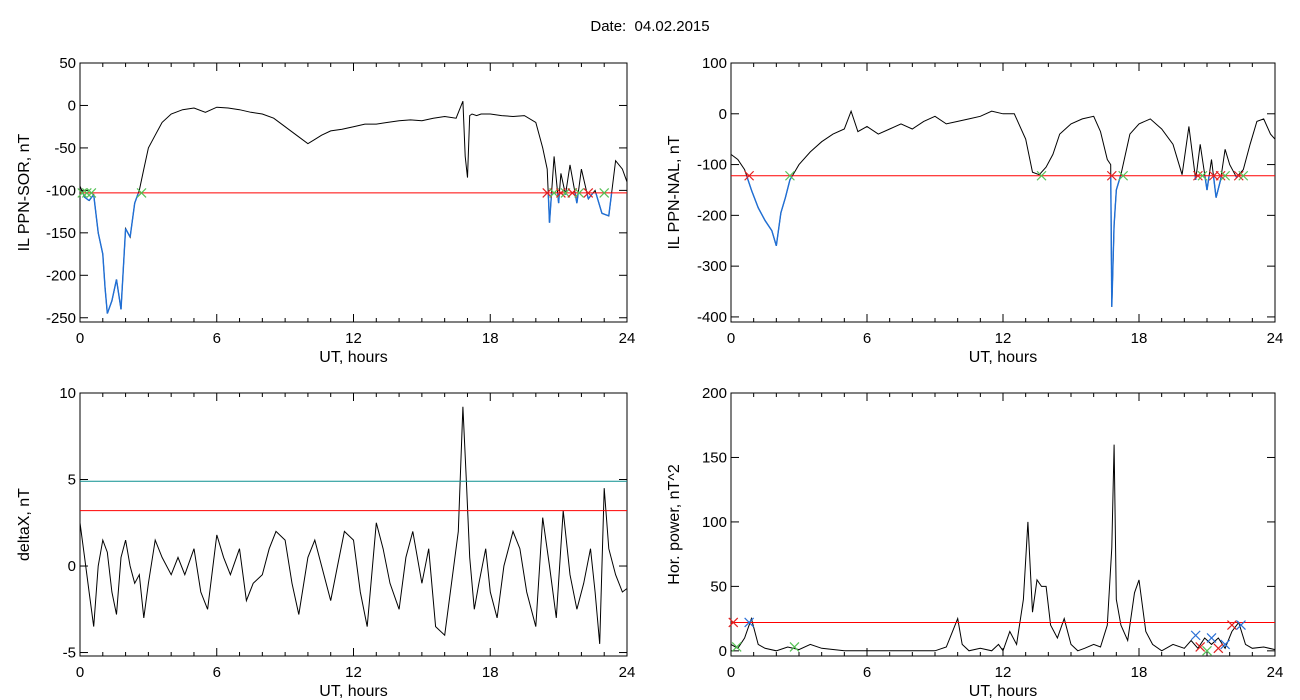  What do you see at coordinates (24, 524) in the screenshot?
I see `y-axis-label: deltaX, nT` at bounding box center [24, 524].